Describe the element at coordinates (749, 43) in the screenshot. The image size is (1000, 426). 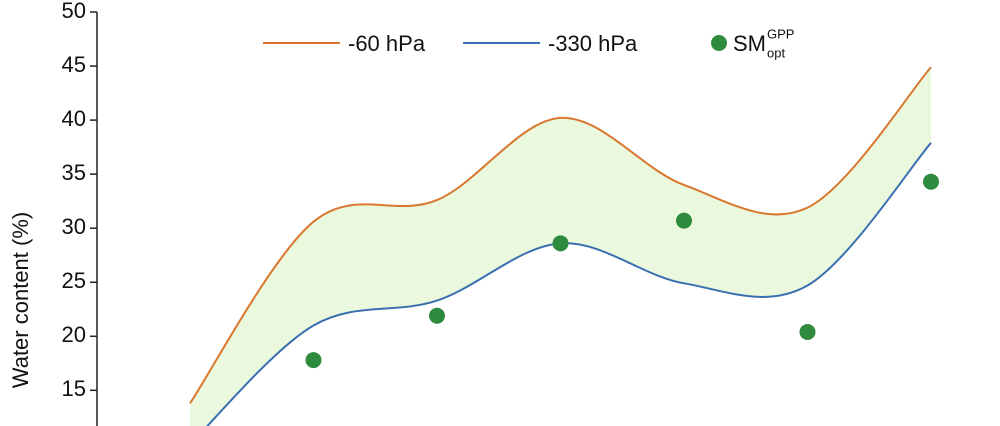
I see `legend-label: SM` at that location.